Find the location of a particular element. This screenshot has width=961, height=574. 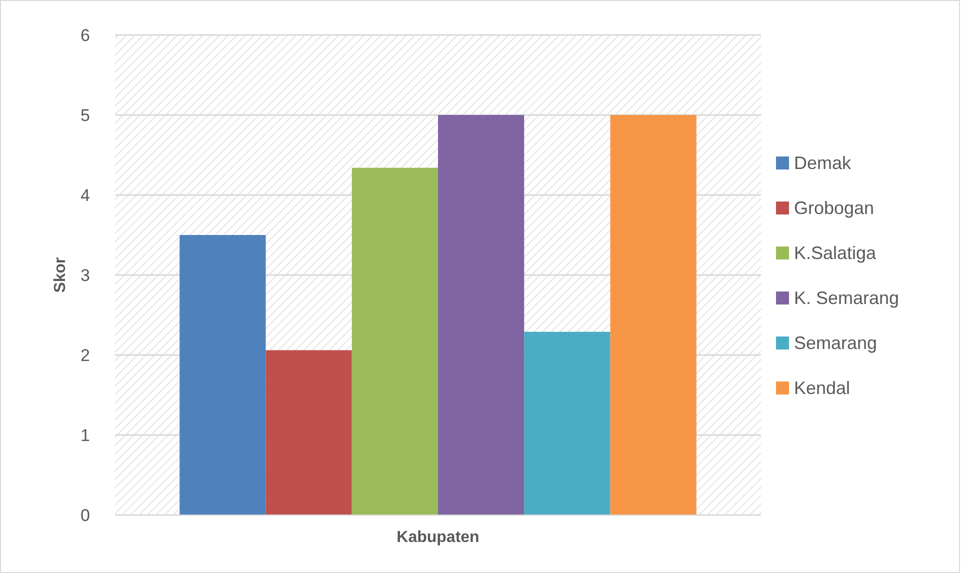

y-tick-label: 0 is located at coordinates (85, 515).